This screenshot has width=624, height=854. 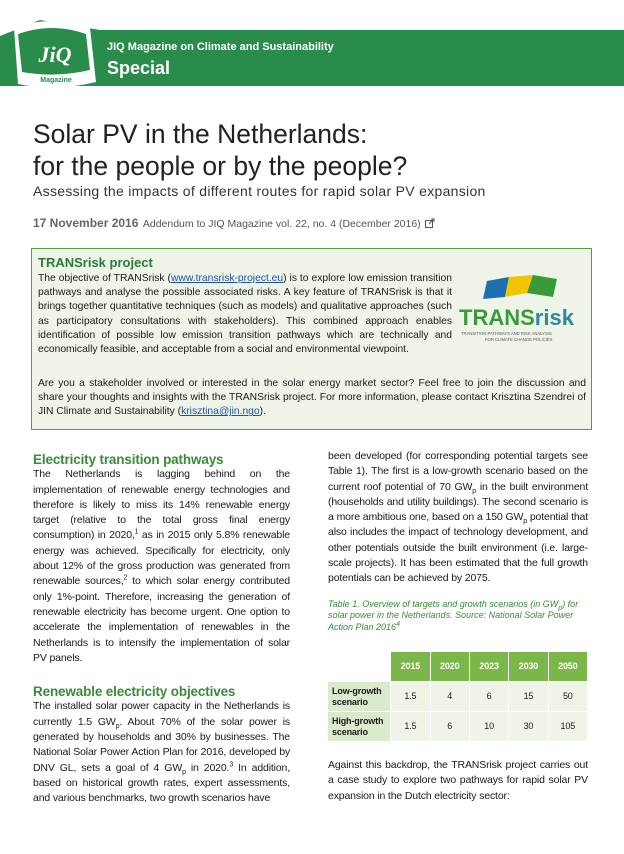 I want to click on logo-name-b: risk, so click(x=555, y=317).